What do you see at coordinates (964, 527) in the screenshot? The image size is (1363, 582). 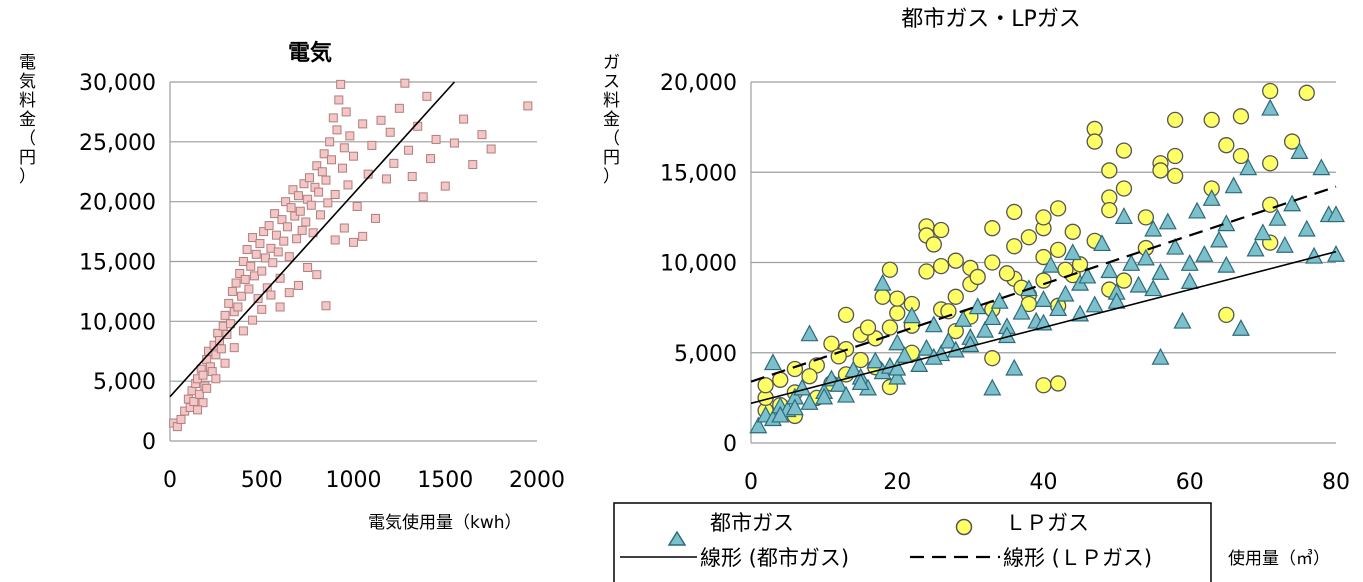 I see `legend-lp-gas-marker` at bounding box center [964, 527].